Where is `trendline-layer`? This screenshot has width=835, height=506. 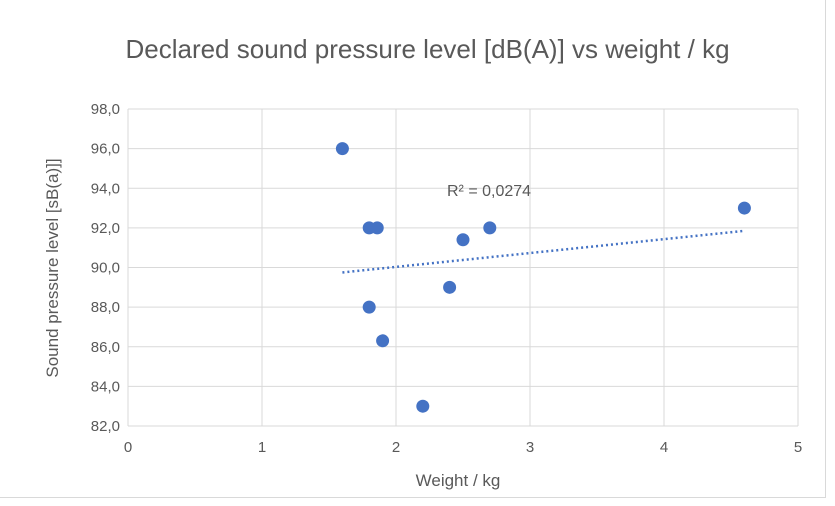
trendline-layer is located at coordinates (543, 251).